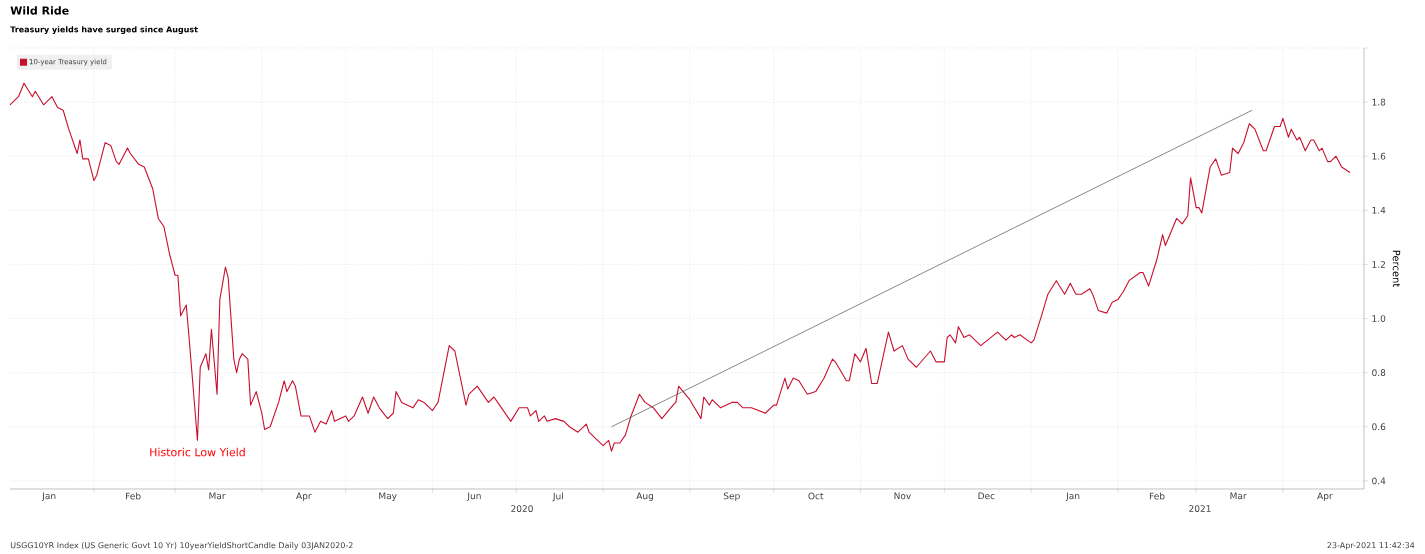 The height and width of the screenshot is (554, 1425). Describe the element at coordinates (388, 496) in the screenshot. I see `x-tick-label: May` at that location.